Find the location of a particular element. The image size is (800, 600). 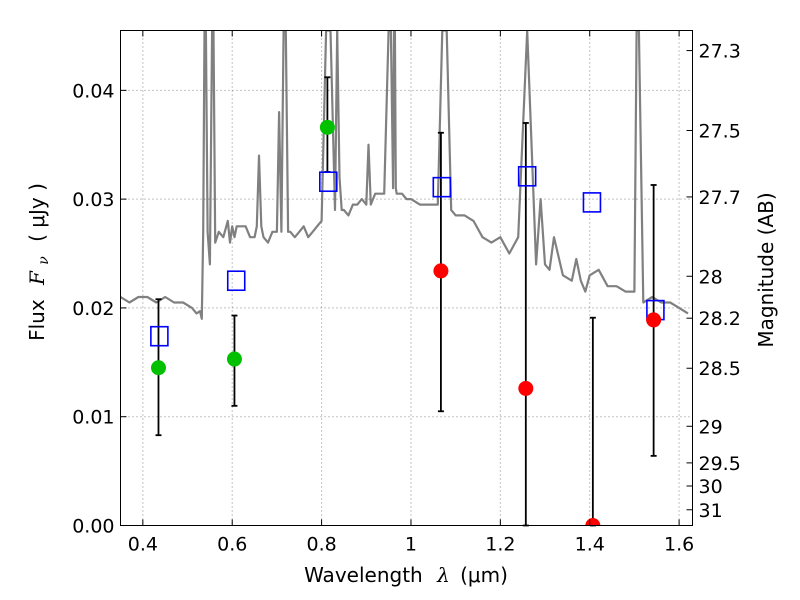

y-tick-label: 0.03 is located at coordinates (93, 200).